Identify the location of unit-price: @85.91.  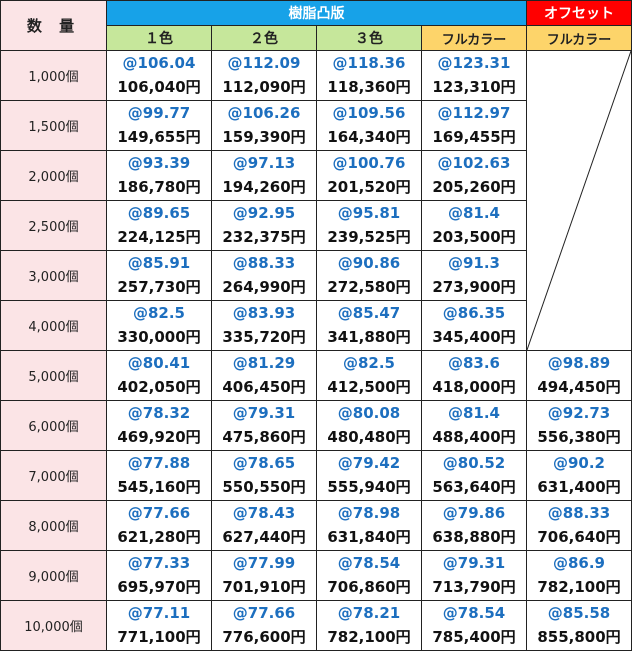
(159, 262).